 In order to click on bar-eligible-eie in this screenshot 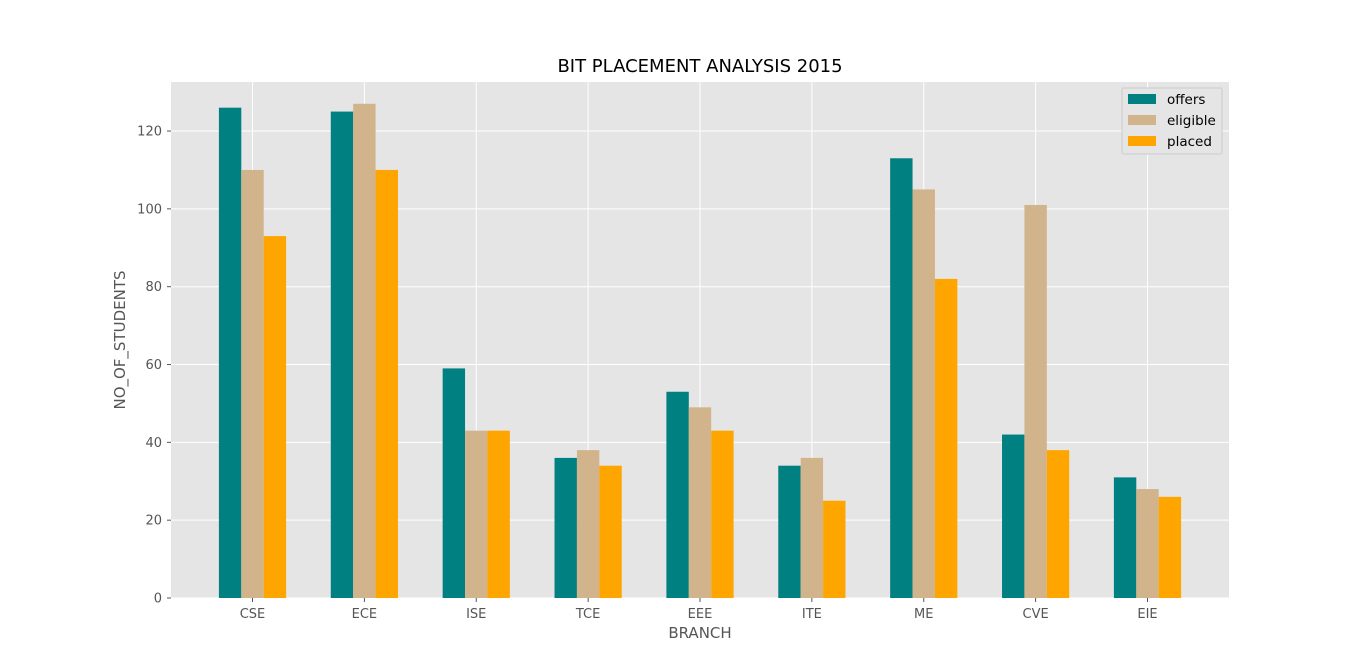, I will do `click(1147, 543)`.